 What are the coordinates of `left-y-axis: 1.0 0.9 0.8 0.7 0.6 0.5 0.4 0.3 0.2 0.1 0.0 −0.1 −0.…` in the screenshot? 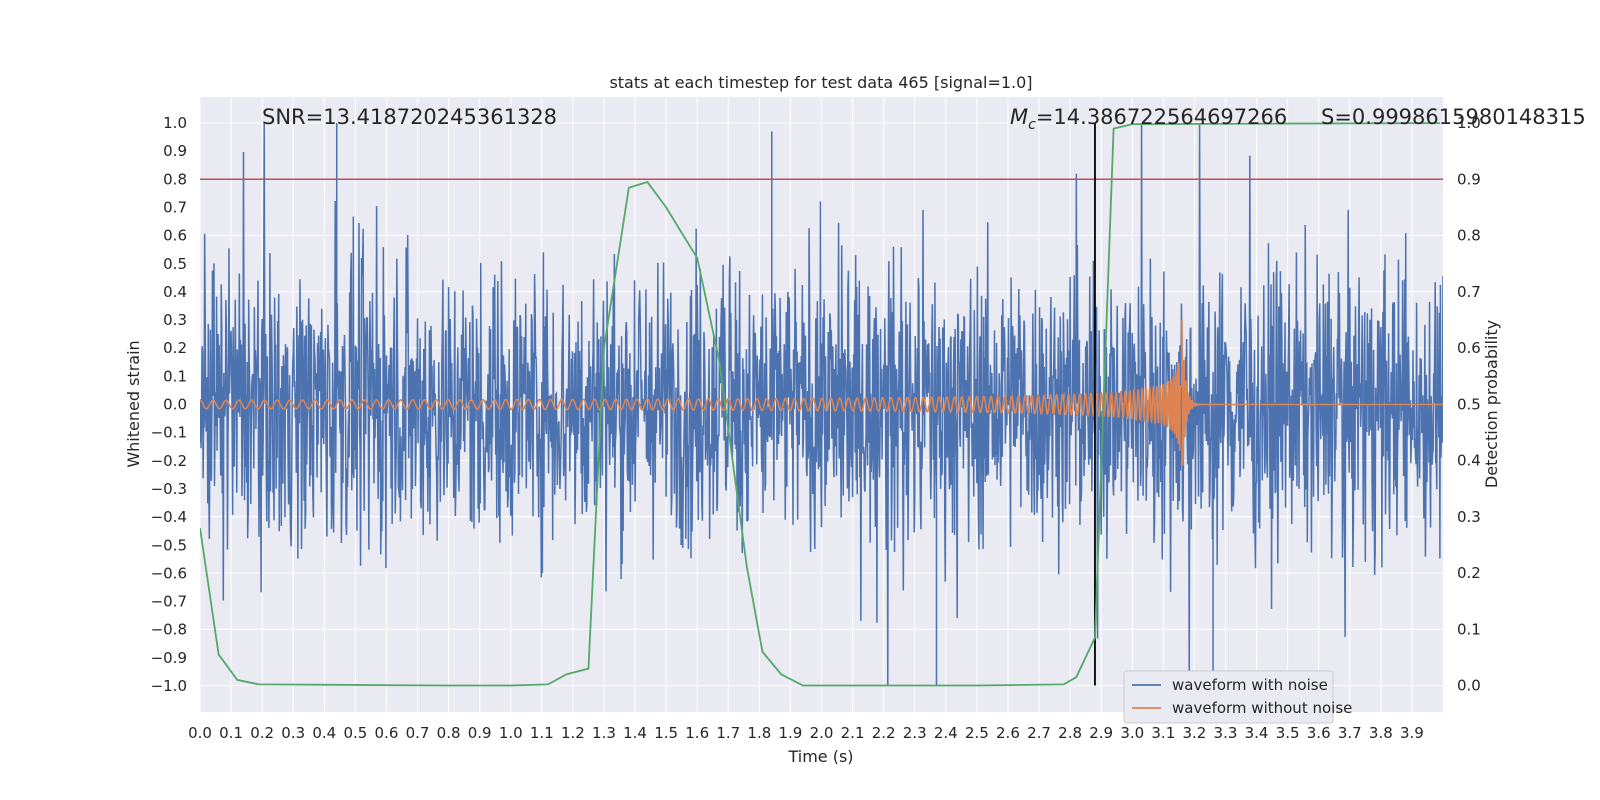 It's located at (169, 404).